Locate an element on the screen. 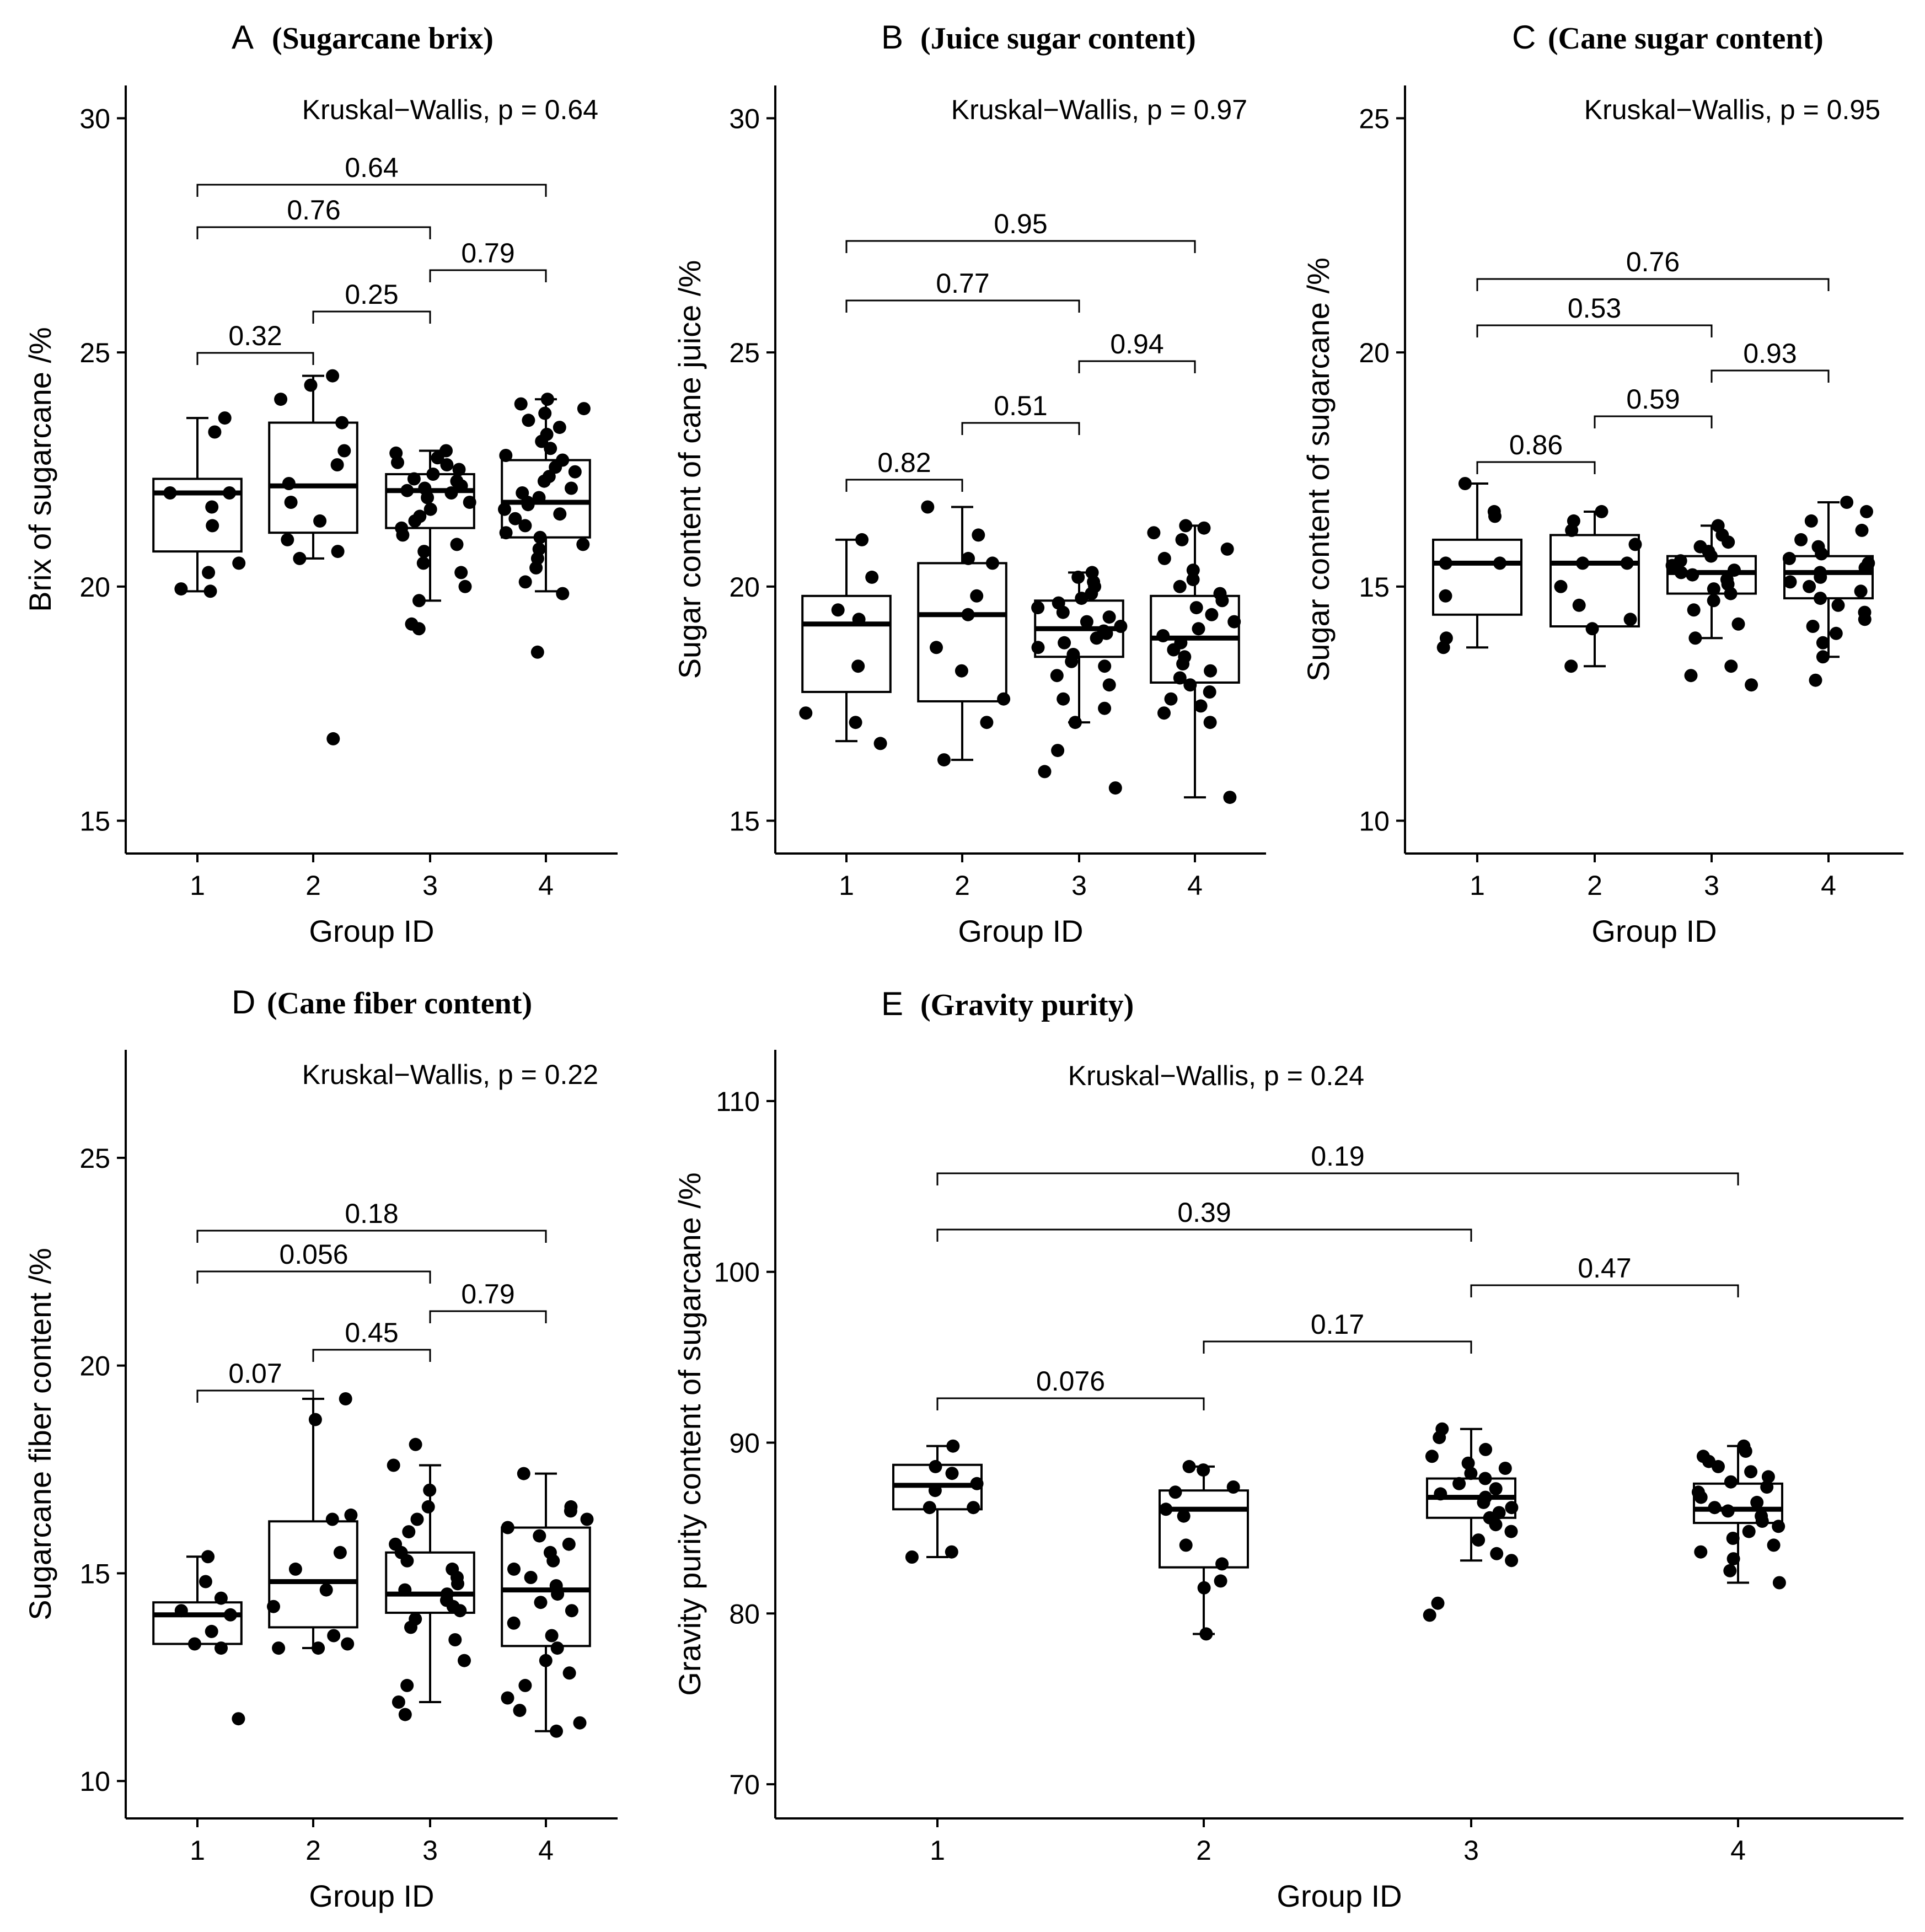 Image resolution: width=1925 pixels, height=1932 pixels. y-tick-label: 110 is located at coordinates (738, 1101).